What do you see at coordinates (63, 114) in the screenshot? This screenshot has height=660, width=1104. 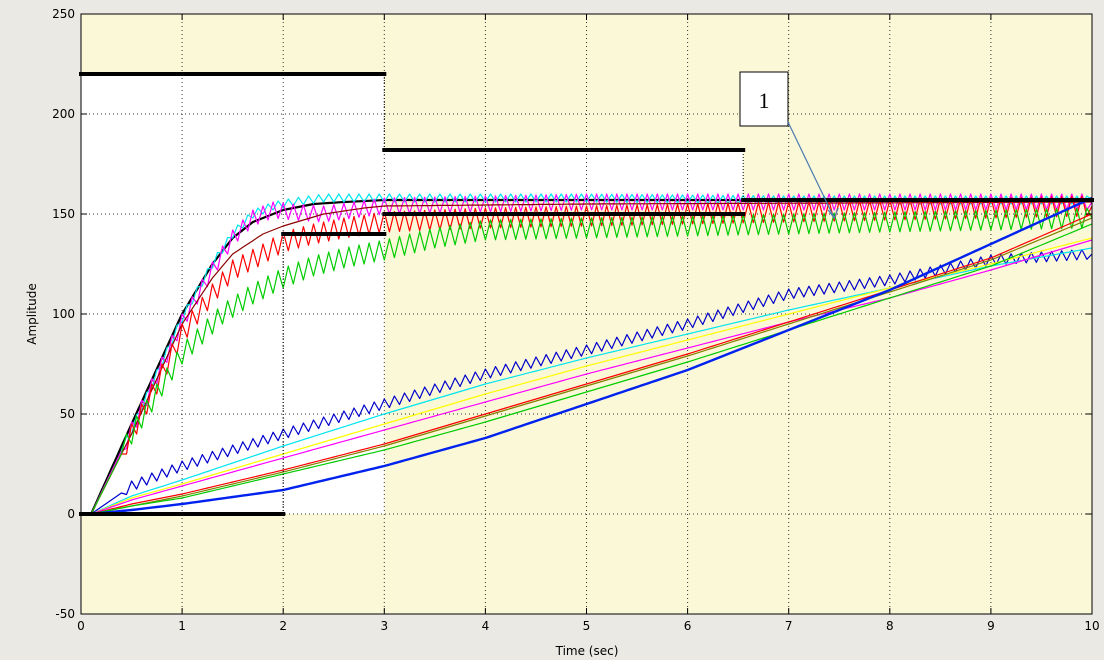 I see `y-tick-label: 200` at bounding box center [63, 114].